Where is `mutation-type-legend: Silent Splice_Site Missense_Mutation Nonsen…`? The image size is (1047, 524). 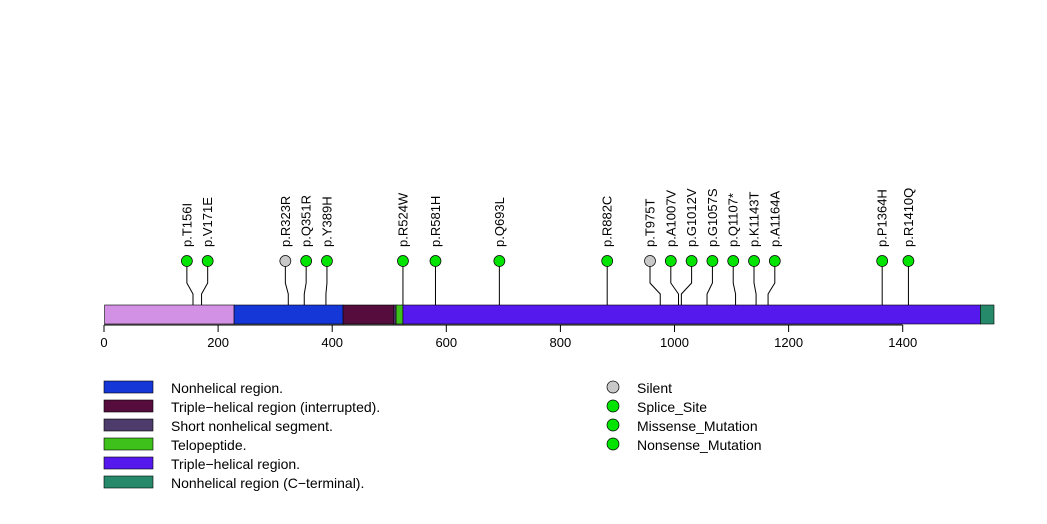 mutation-type-legend: Silent Splice_Site Missense_Mutation Nonsen… is located at coordinates (684, 416).